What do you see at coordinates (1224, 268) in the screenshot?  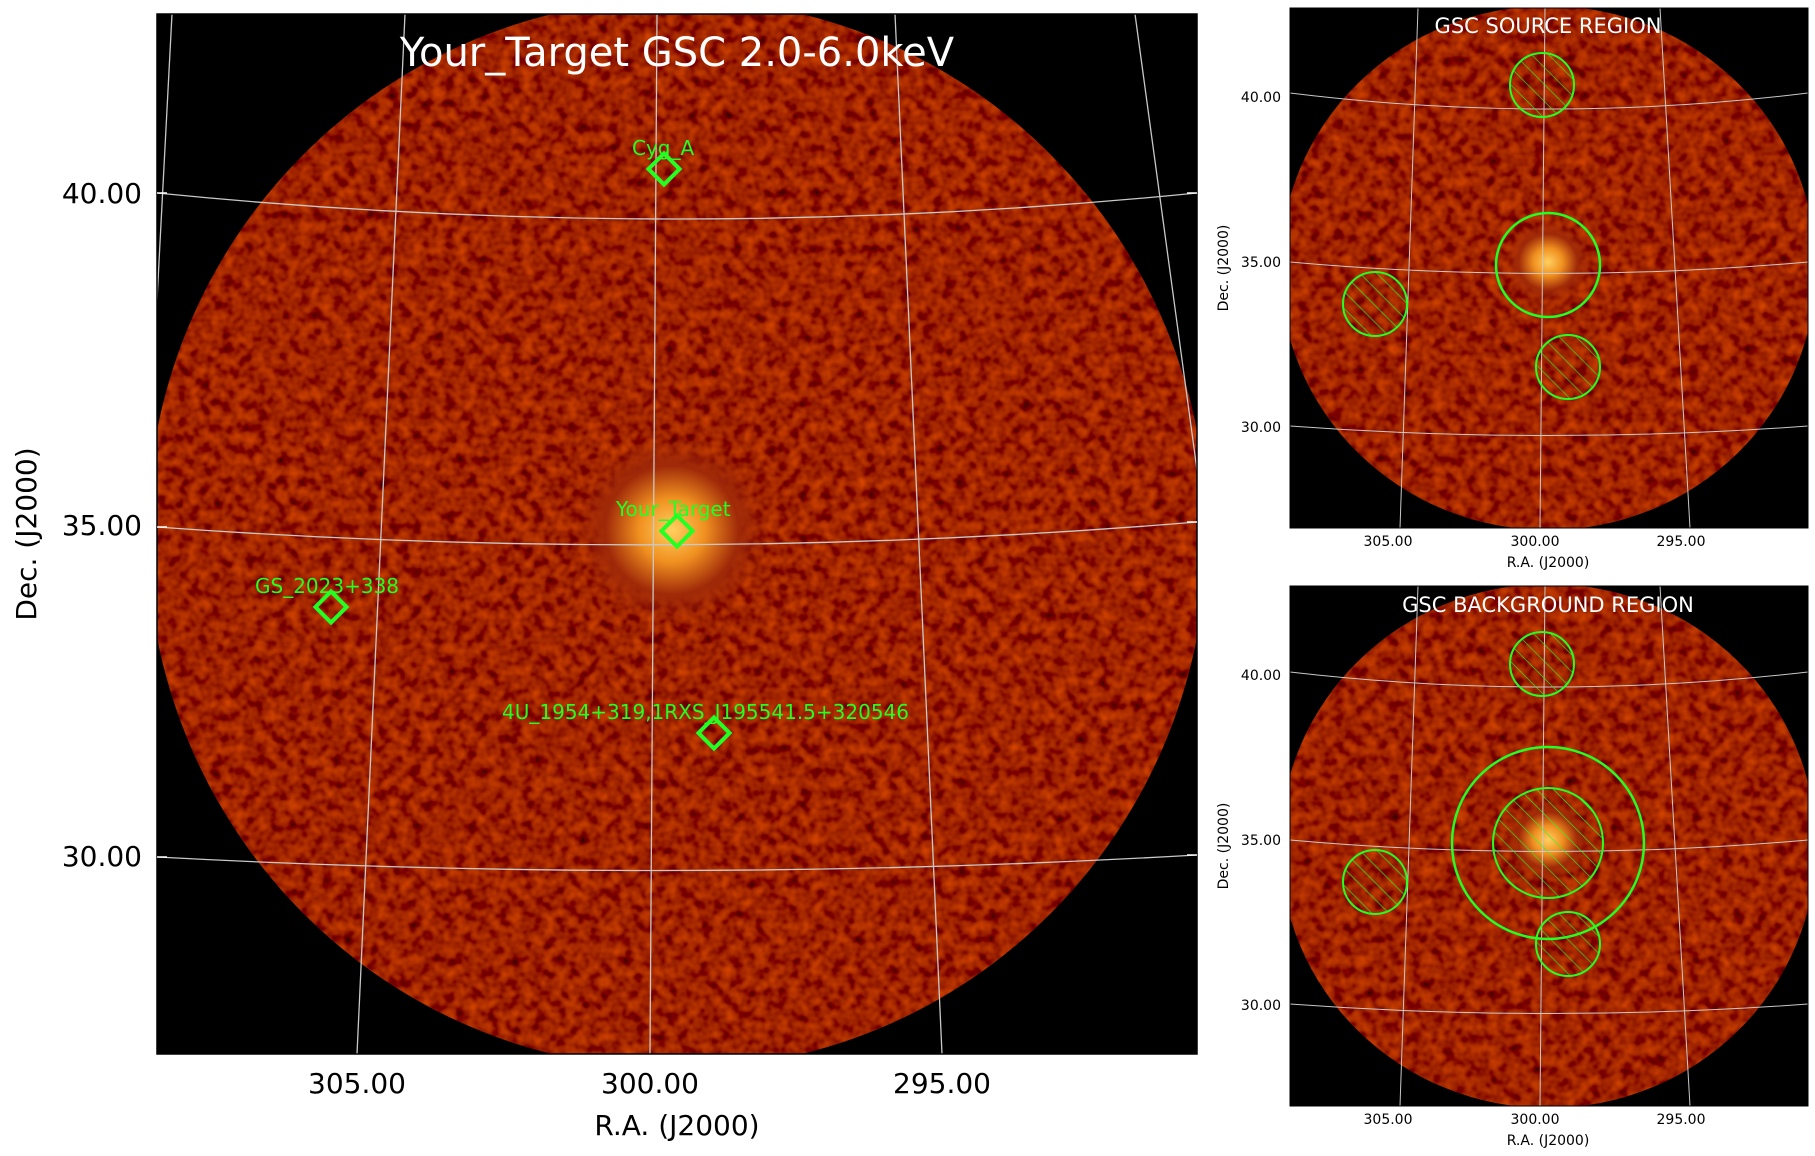 I see `source-panel-ylabel: Dec. (J2000)` at bounding box center [1224, 268].